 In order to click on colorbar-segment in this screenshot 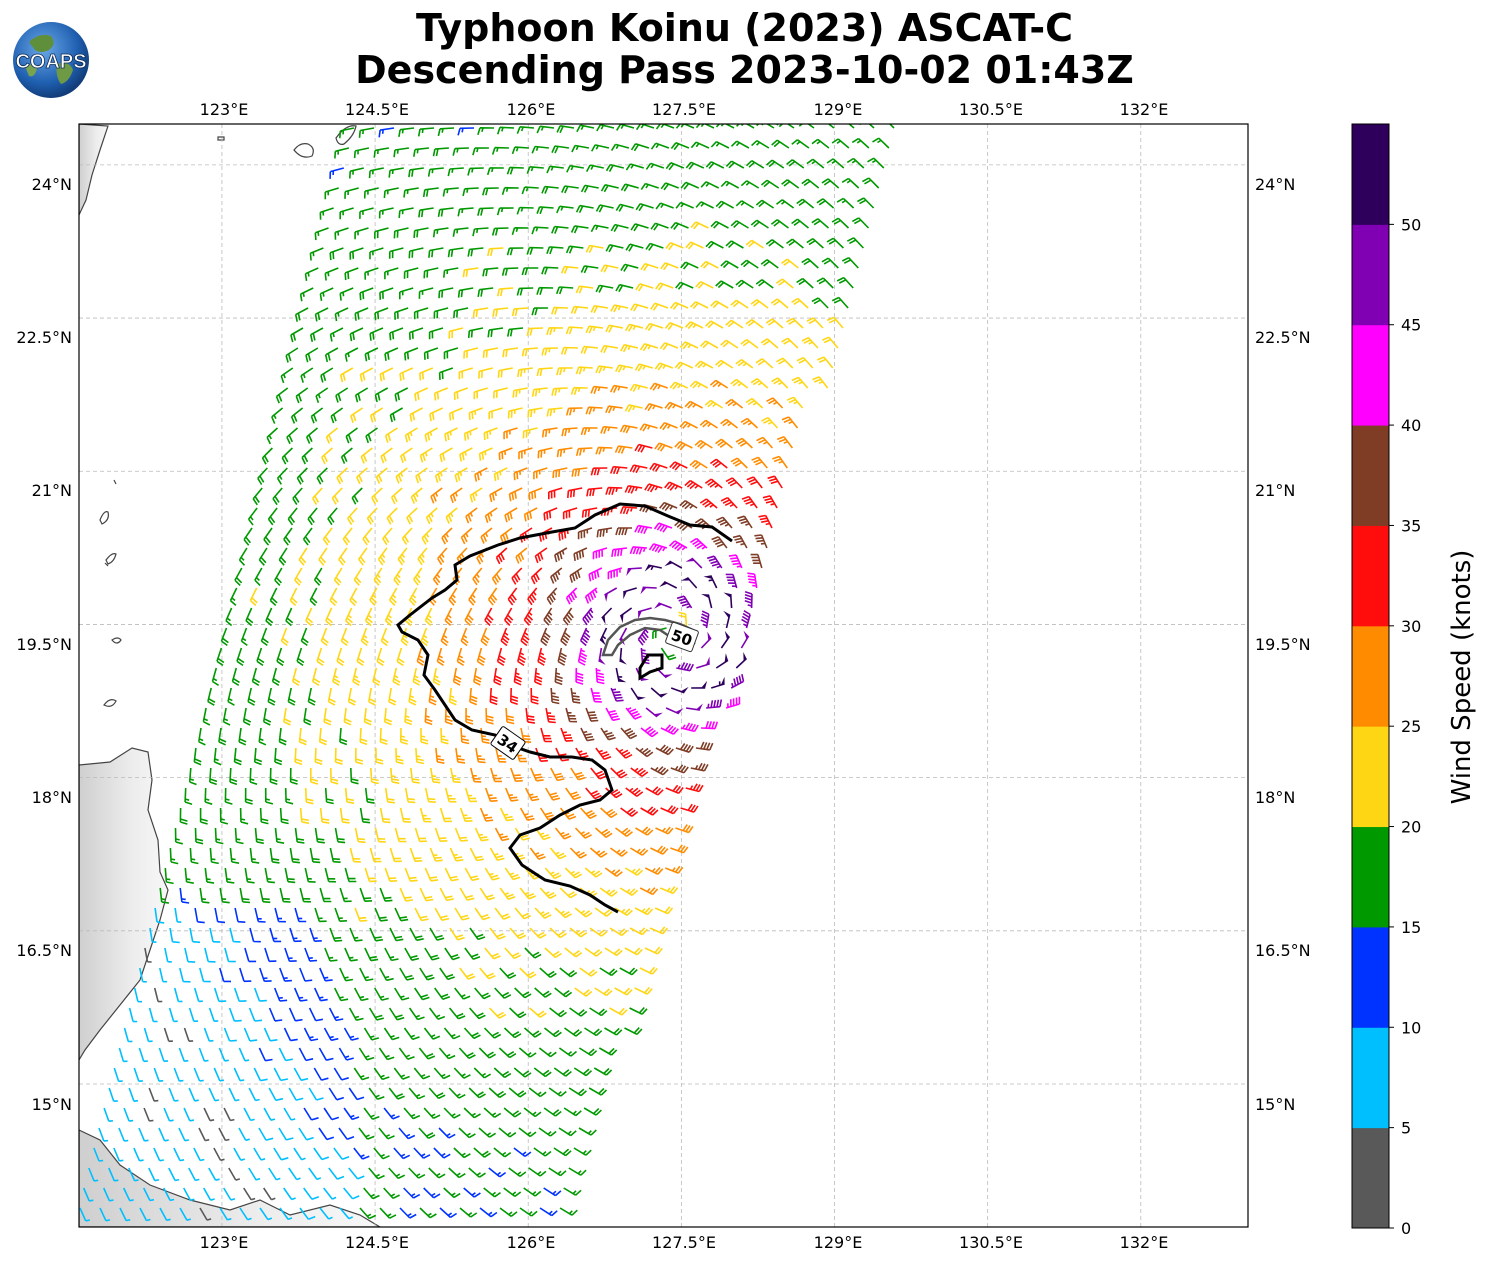, I will do `click(1370, 576)`.